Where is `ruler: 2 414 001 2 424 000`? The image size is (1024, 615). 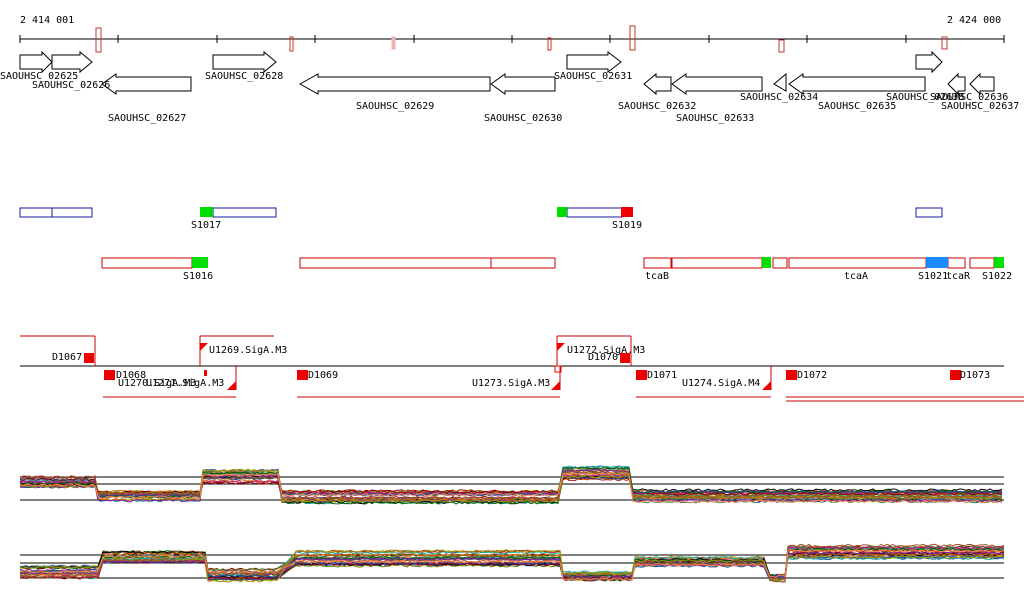
ruler: 2 414 001 2 424 000 is located at coordinates (512, 34).